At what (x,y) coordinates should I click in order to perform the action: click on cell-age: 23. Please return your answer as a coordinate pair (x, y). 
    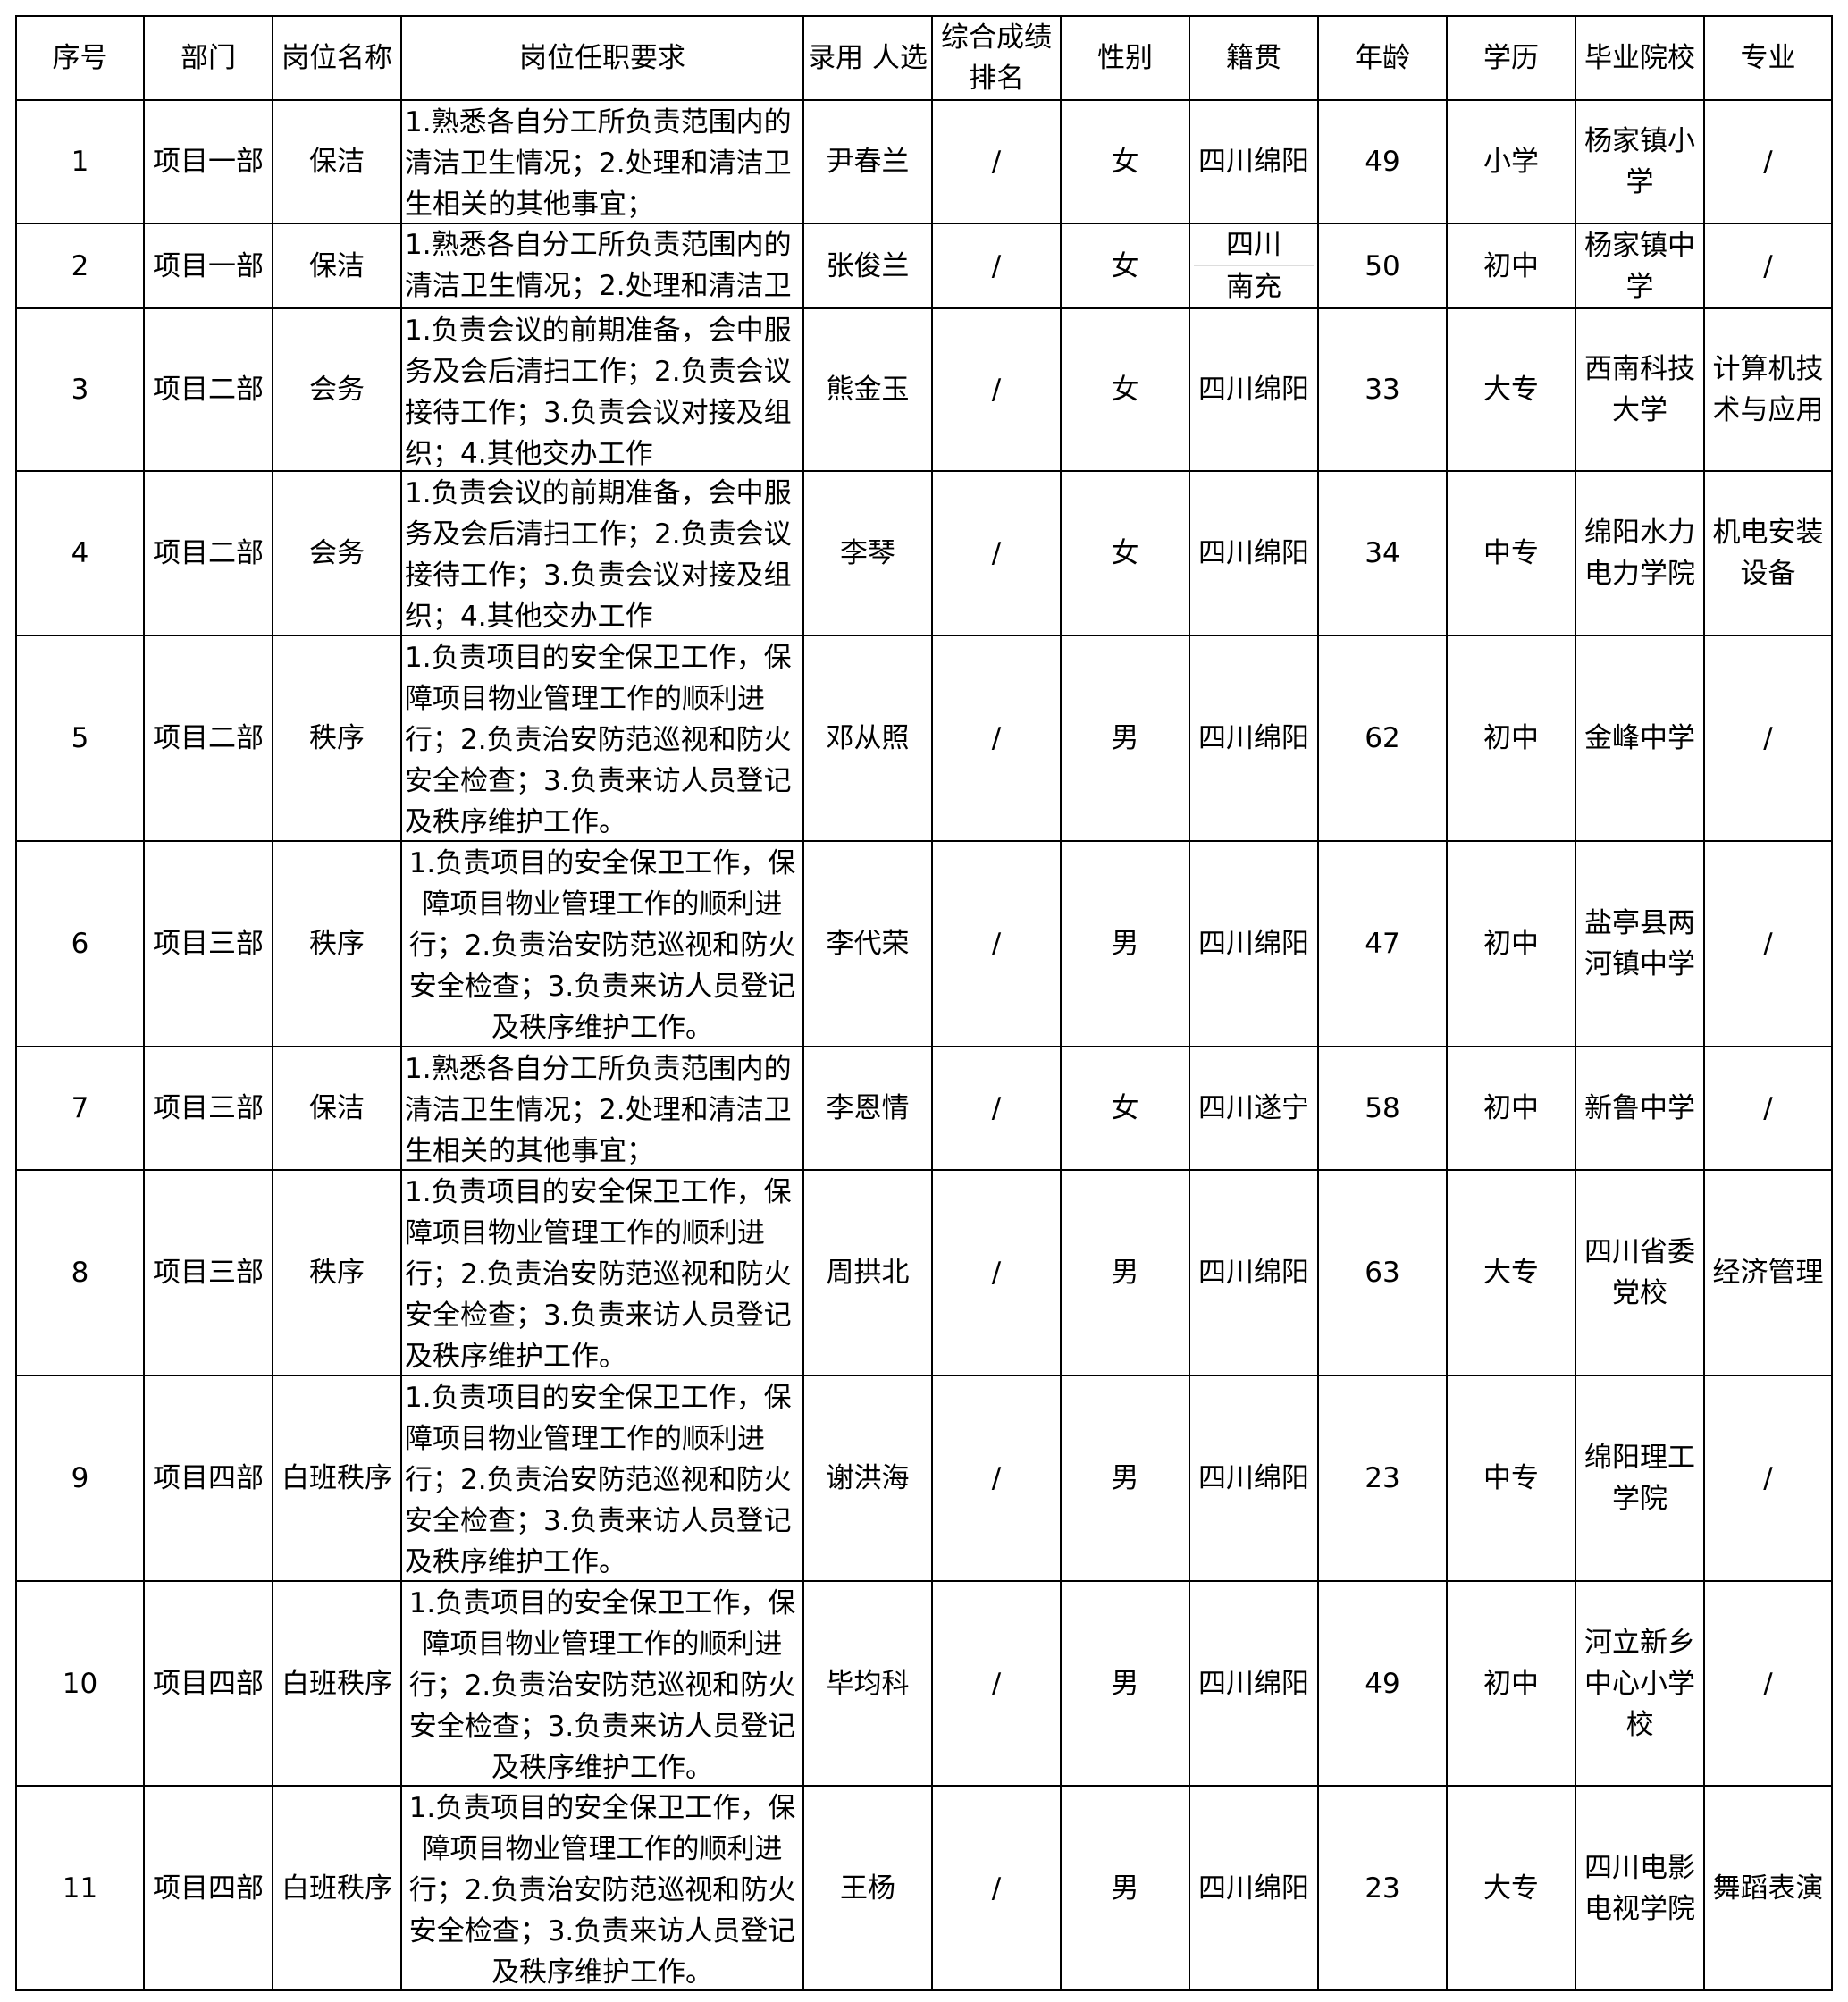
    Looking at the image, I should click on (1382, 1888).